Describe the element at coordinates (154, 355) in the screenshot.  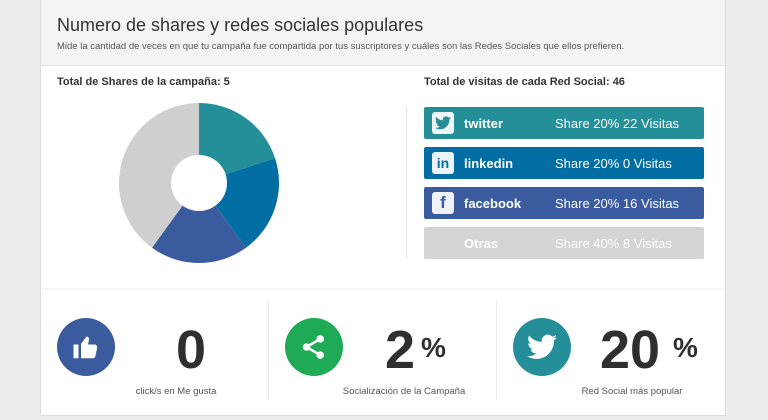
I see `kpi-likes: 0 click/s en Me gusta` at that location.